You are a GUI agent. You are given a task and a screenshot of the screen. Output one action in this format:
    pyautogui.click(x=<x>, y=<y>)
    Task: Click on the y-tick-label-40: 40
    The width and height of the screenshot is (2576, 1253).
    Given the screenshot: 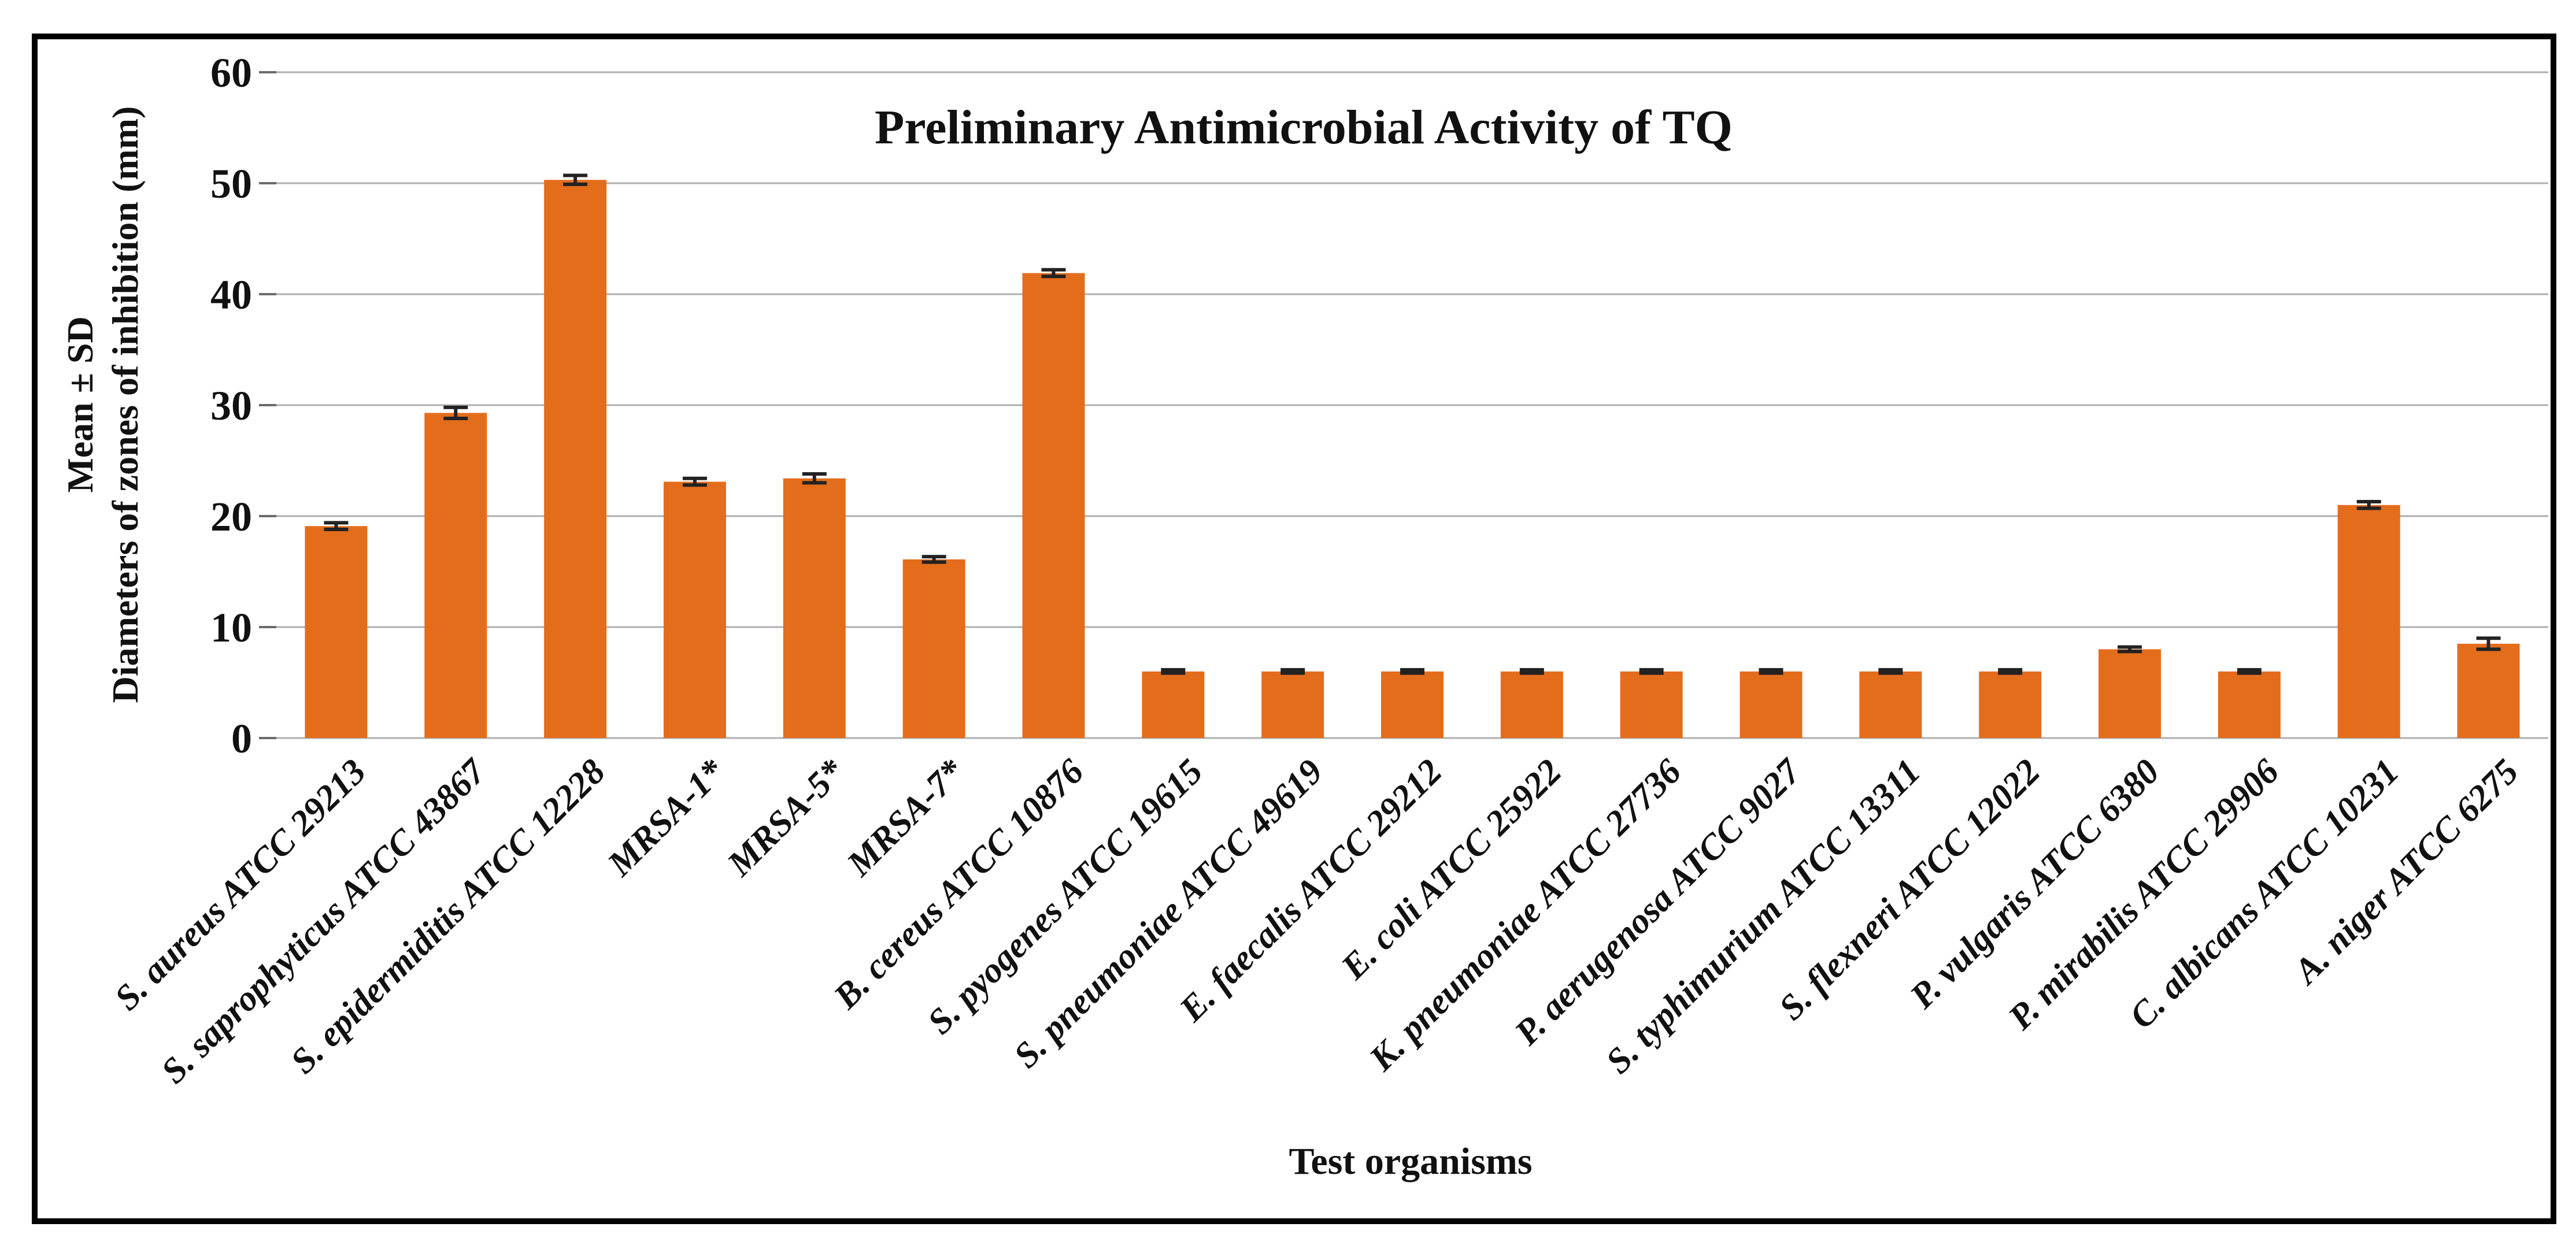 What is the action you would take?
    pyautogui.click(x=231, y=295)
    